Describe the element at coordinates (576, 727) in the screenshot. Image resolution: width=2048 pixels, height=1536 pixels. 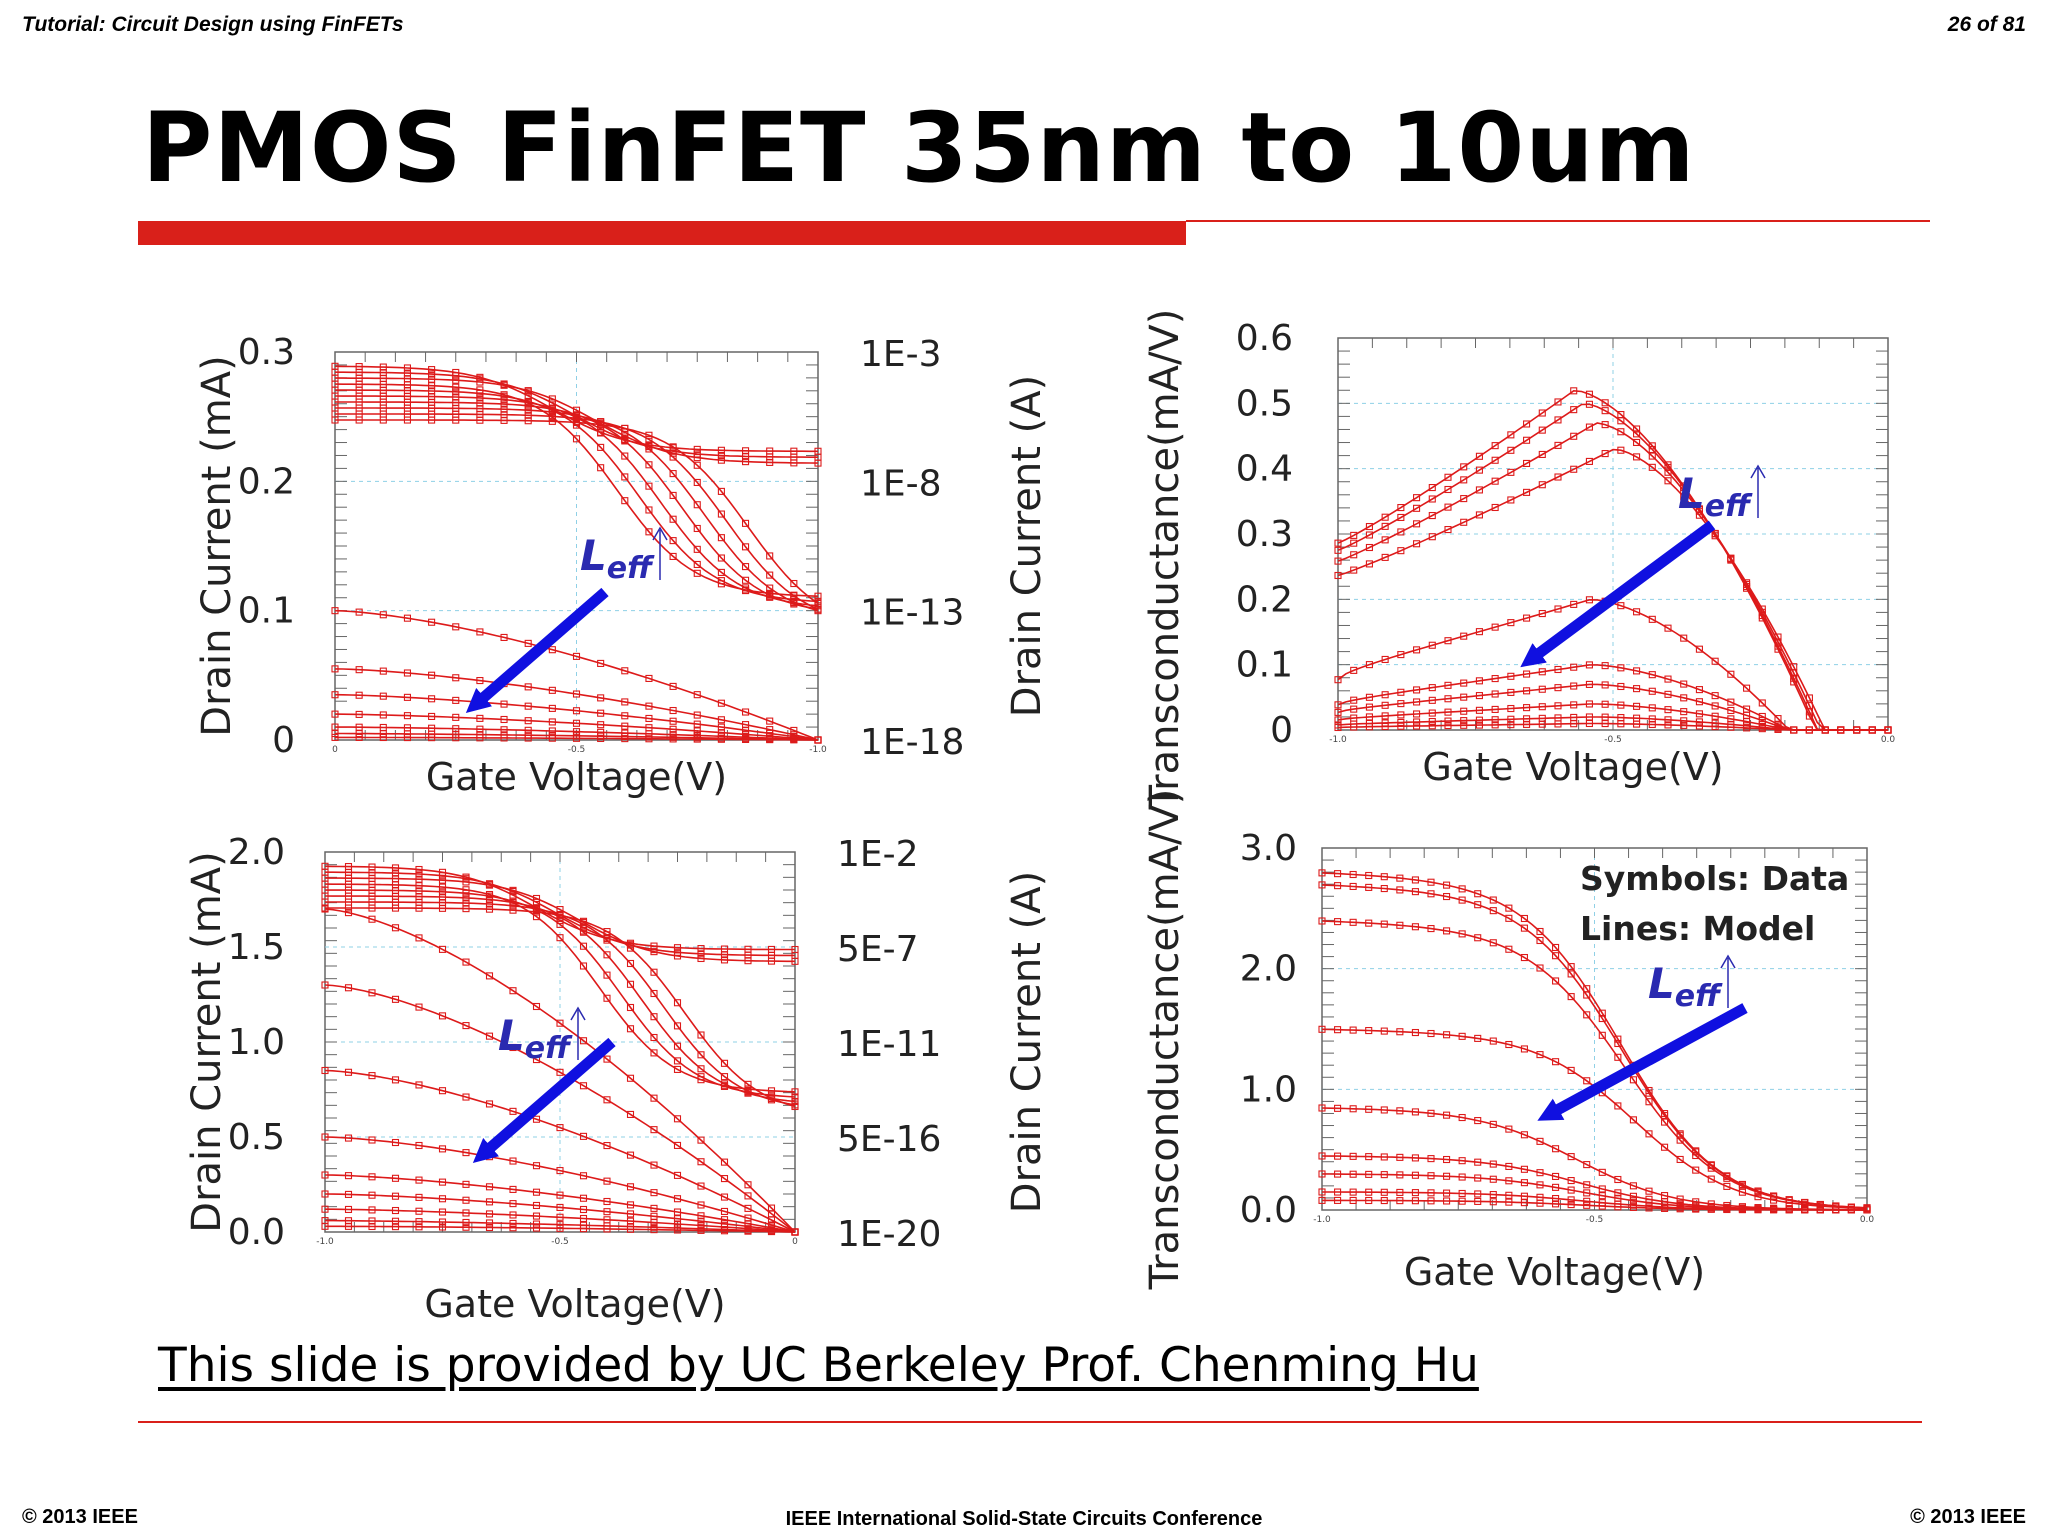
I see `model-line` at that location.